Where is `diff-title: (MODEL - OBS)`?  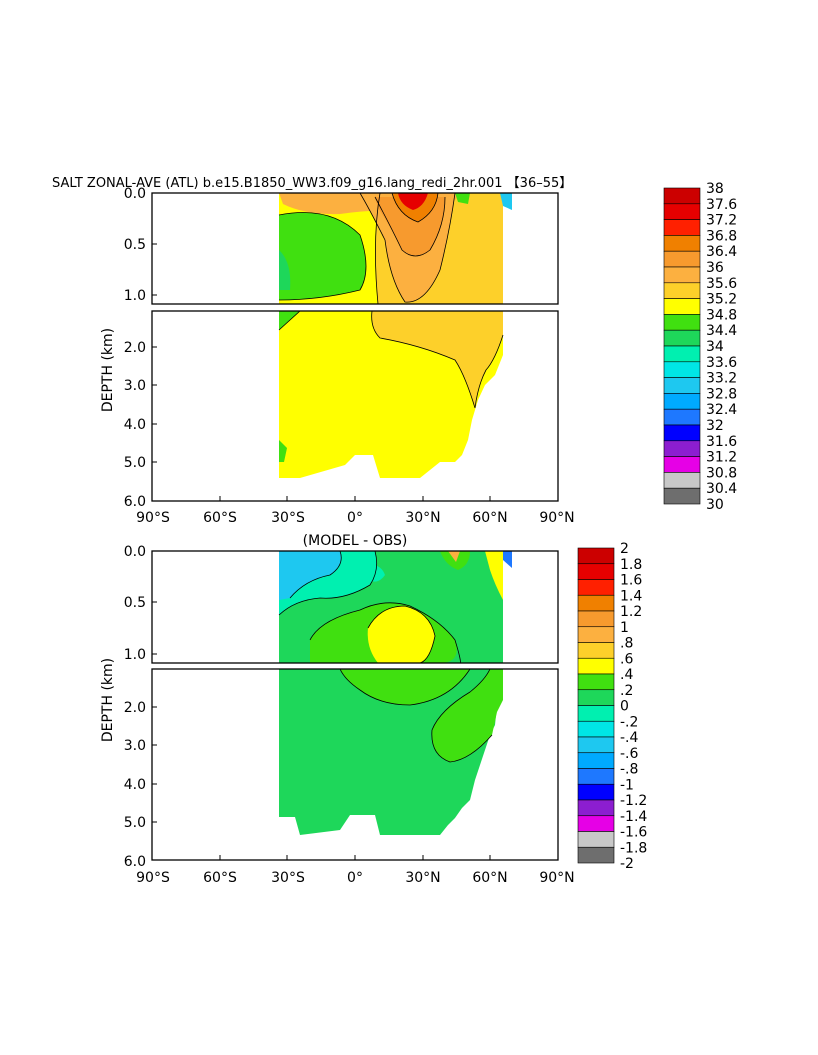
diff-title: (MODEL - OBS) is located at coordinates (355, 541).